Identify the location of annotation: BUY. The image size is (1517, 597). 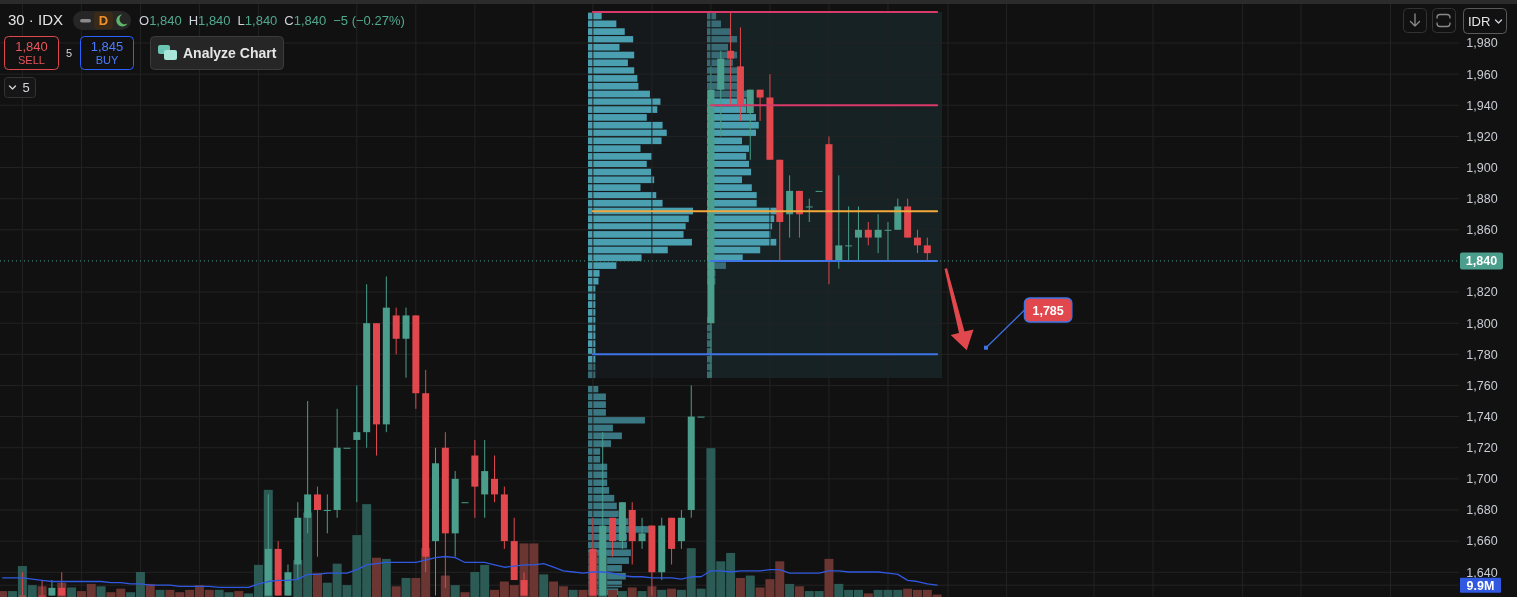
(107, 60).